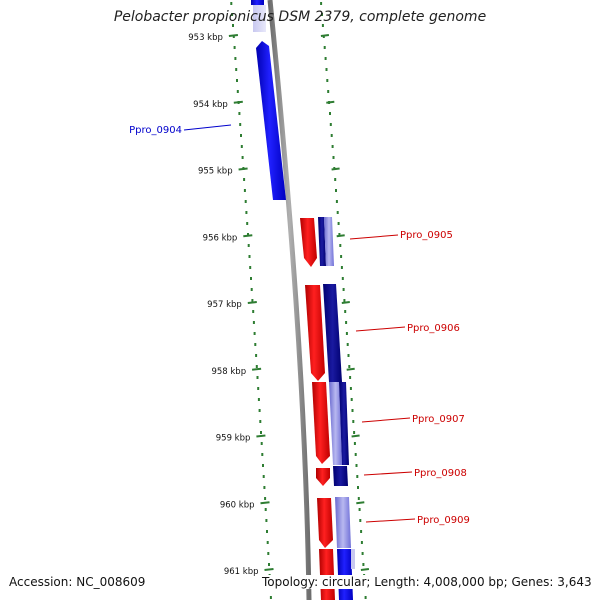 The height and width of the screenshot is (604, 600). What do you see at coordinates (259, 18) in the screenshot?
I see `gene-ppro-0903-light` at bounding box center [259, 18].